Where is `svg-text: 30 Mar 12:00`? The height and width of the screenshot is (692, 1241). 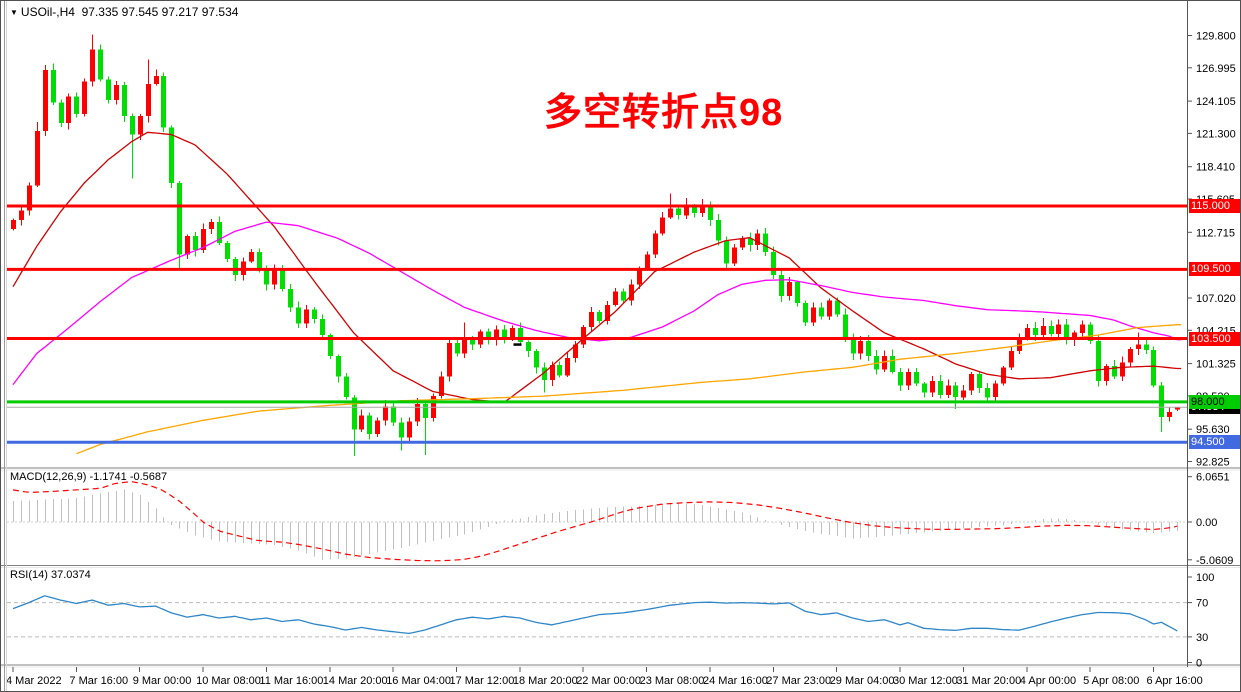 svg-text: 30 Mar 12:00 is located at coordinates (925, 681).